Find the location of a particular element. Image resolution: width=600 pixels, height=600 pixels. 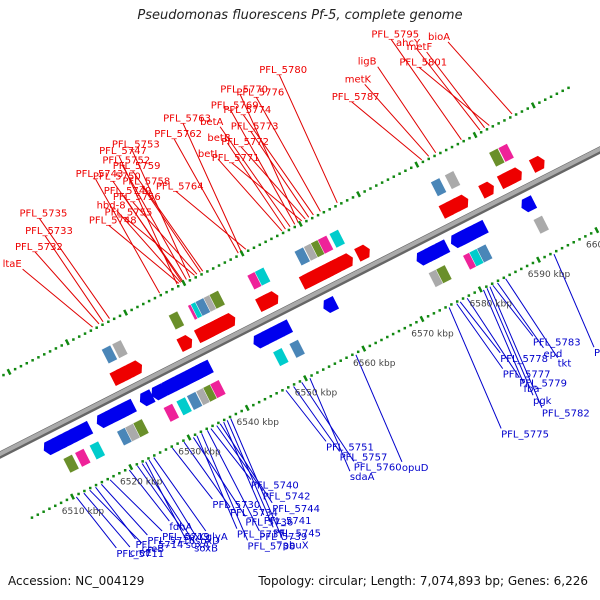

gene-label-bioa: bioA is located at coordinates (439, 37).